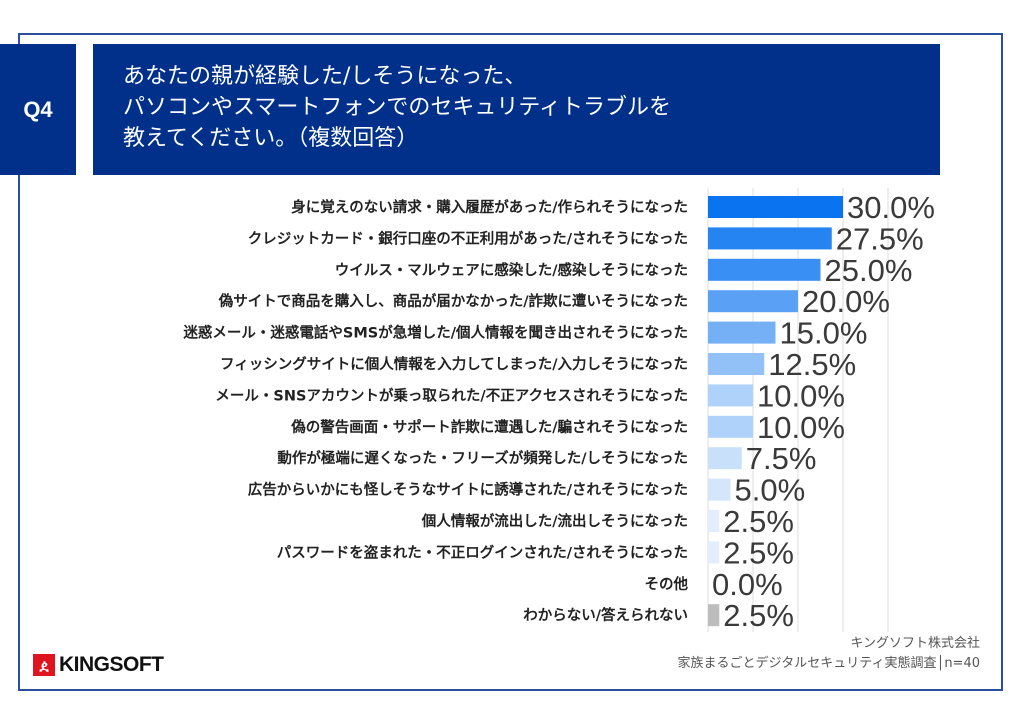 The width and height of the screenshot is (1024, 709). I want to click on value-label: 0.0%, so click(747, 584).